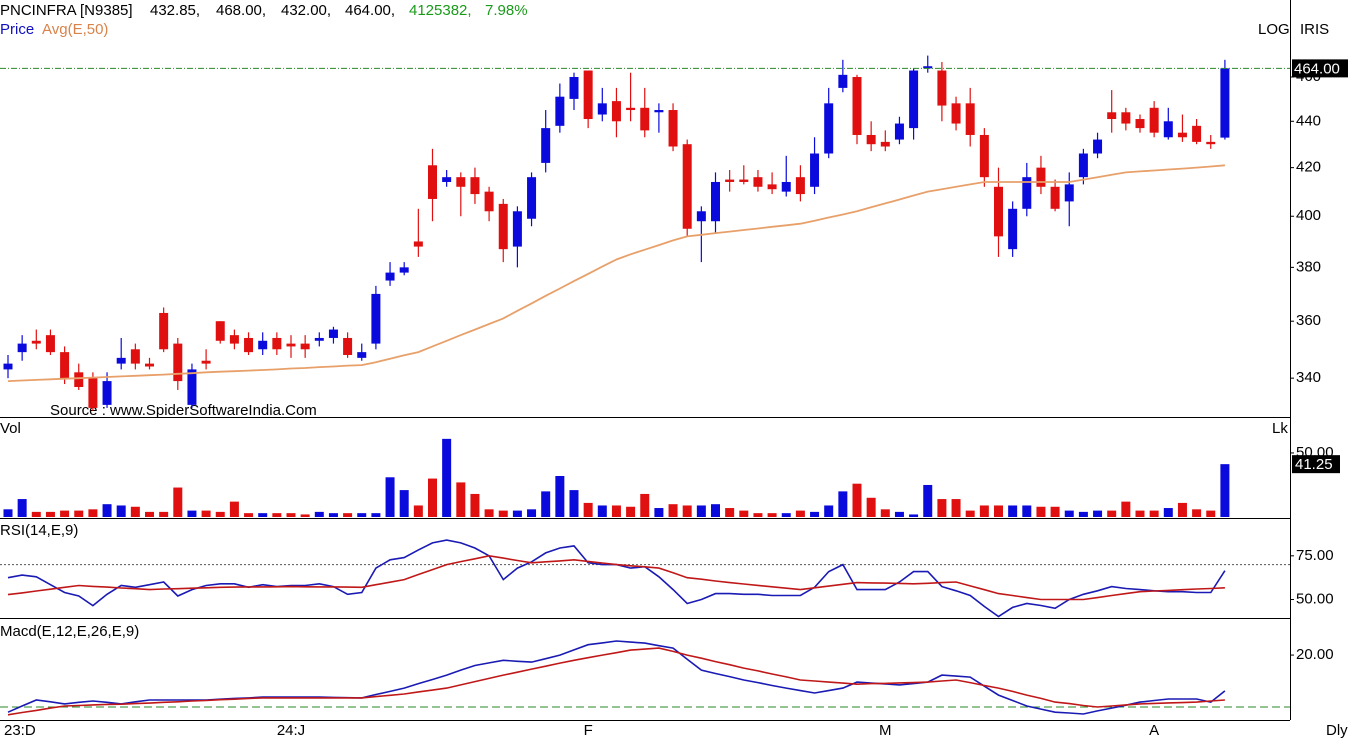  What do you see at coordinates (1337, 730) in the screenshot?
I see `period-label: Dly` at bounding box center [1337, 730].